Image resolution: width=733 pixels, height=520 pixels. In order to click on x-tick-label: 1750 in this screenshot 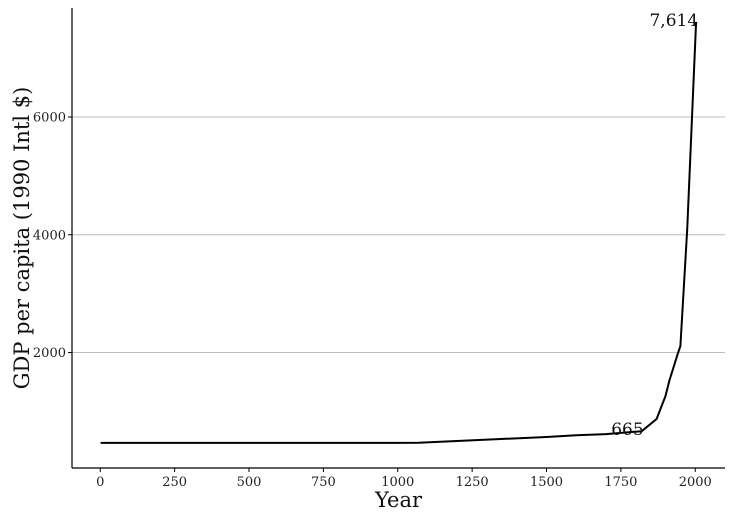, I will do `click(620, 482)`.